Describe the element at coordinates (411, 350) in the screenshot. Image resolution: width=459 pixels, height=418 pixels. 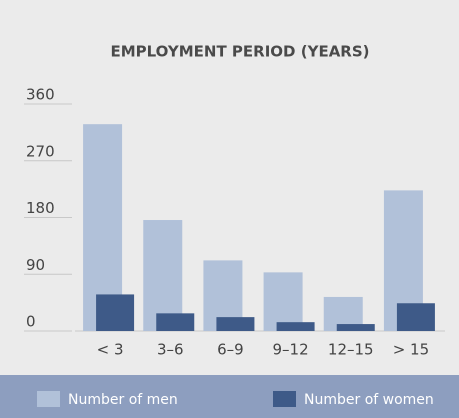
I see `x-tick-label: > 15` at that location.